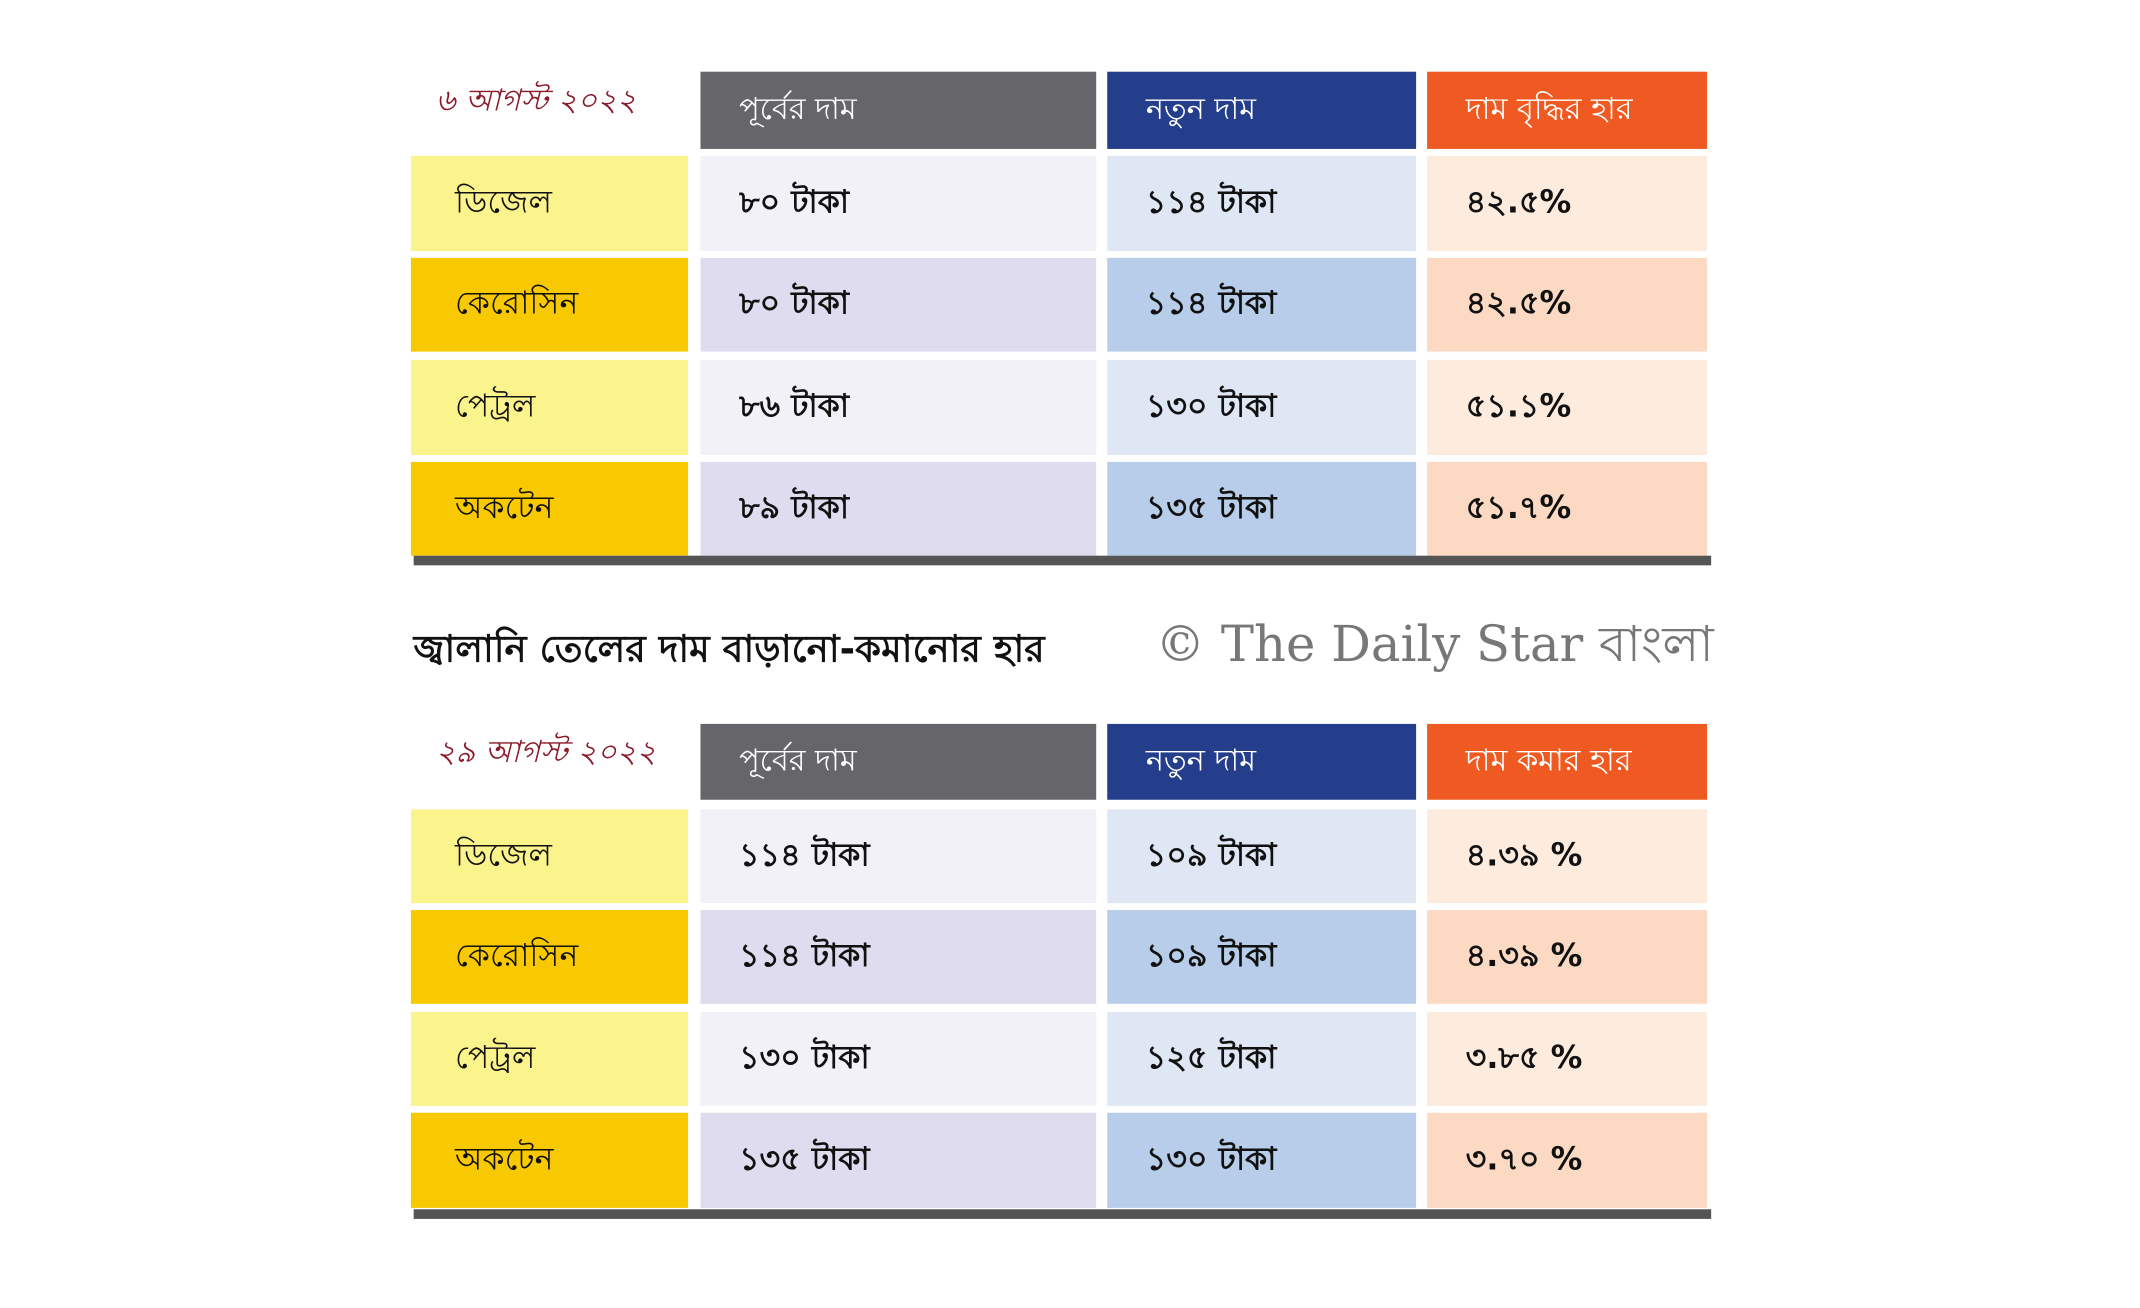  Describe the element at coordinates (1549, 109) in the screenshot. I see `header-text: দাম বৃদ্ধির হার` at that location.